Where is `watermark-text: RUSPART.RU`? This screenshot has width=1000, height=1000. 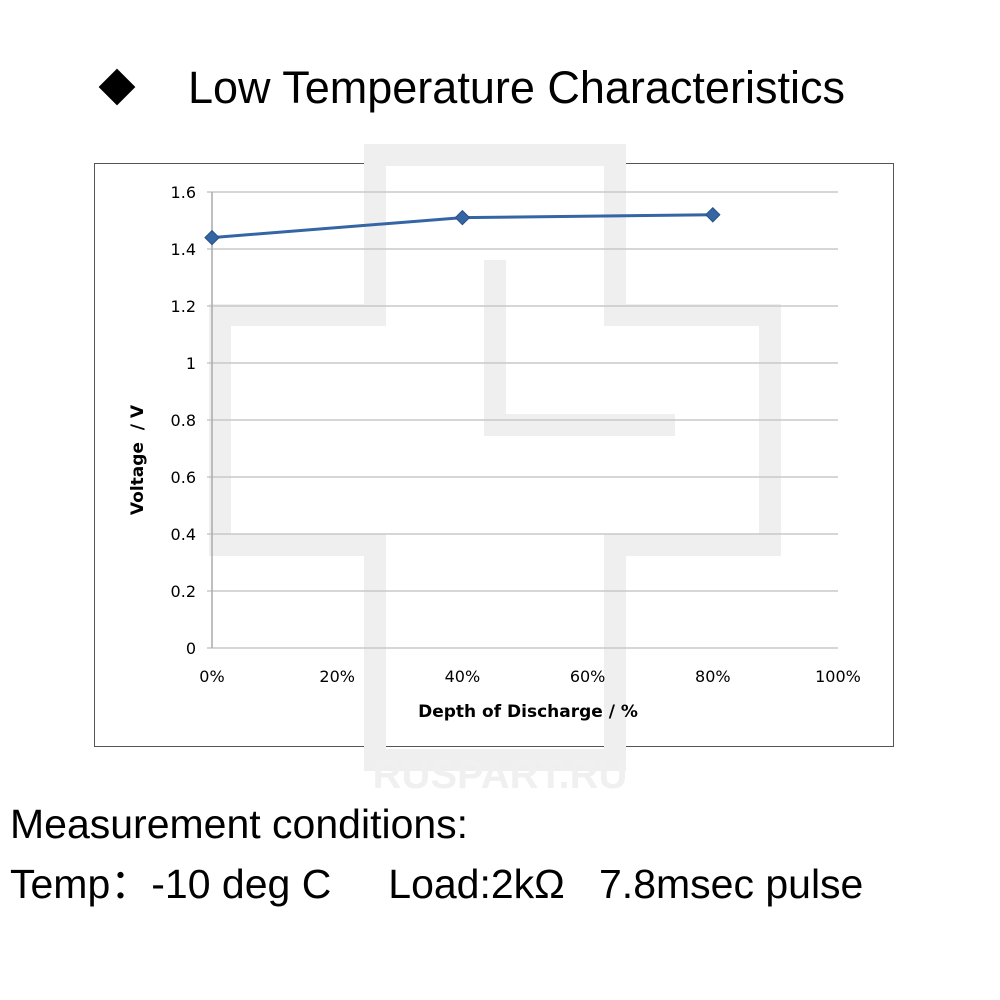 watermark-text: RUSPART.RU is located at coordinates (500, 775).